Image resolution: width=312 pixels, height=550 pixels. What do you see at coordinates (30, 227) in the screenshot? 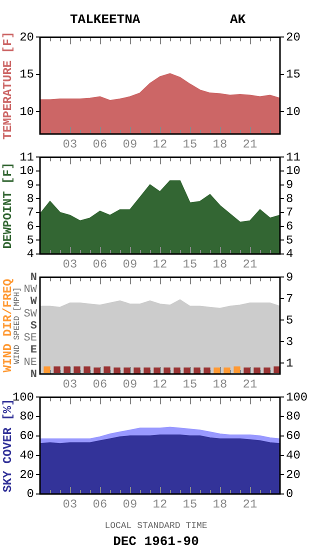
I see `y-tick-label: 6` at bounding box center [30, 227].